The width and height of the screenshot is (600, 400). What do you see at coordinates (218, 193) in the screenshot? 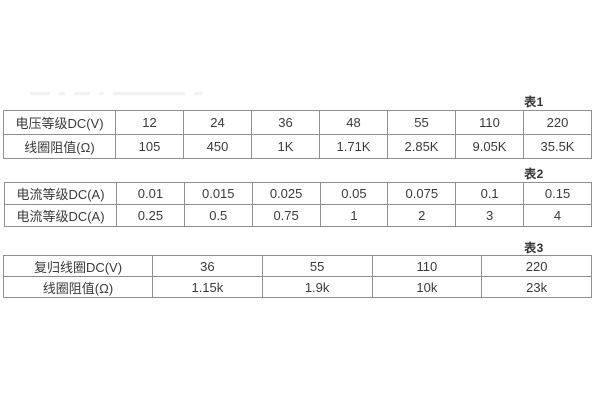
I see `value-cell: 0.015` at bounding box center [218, 193].